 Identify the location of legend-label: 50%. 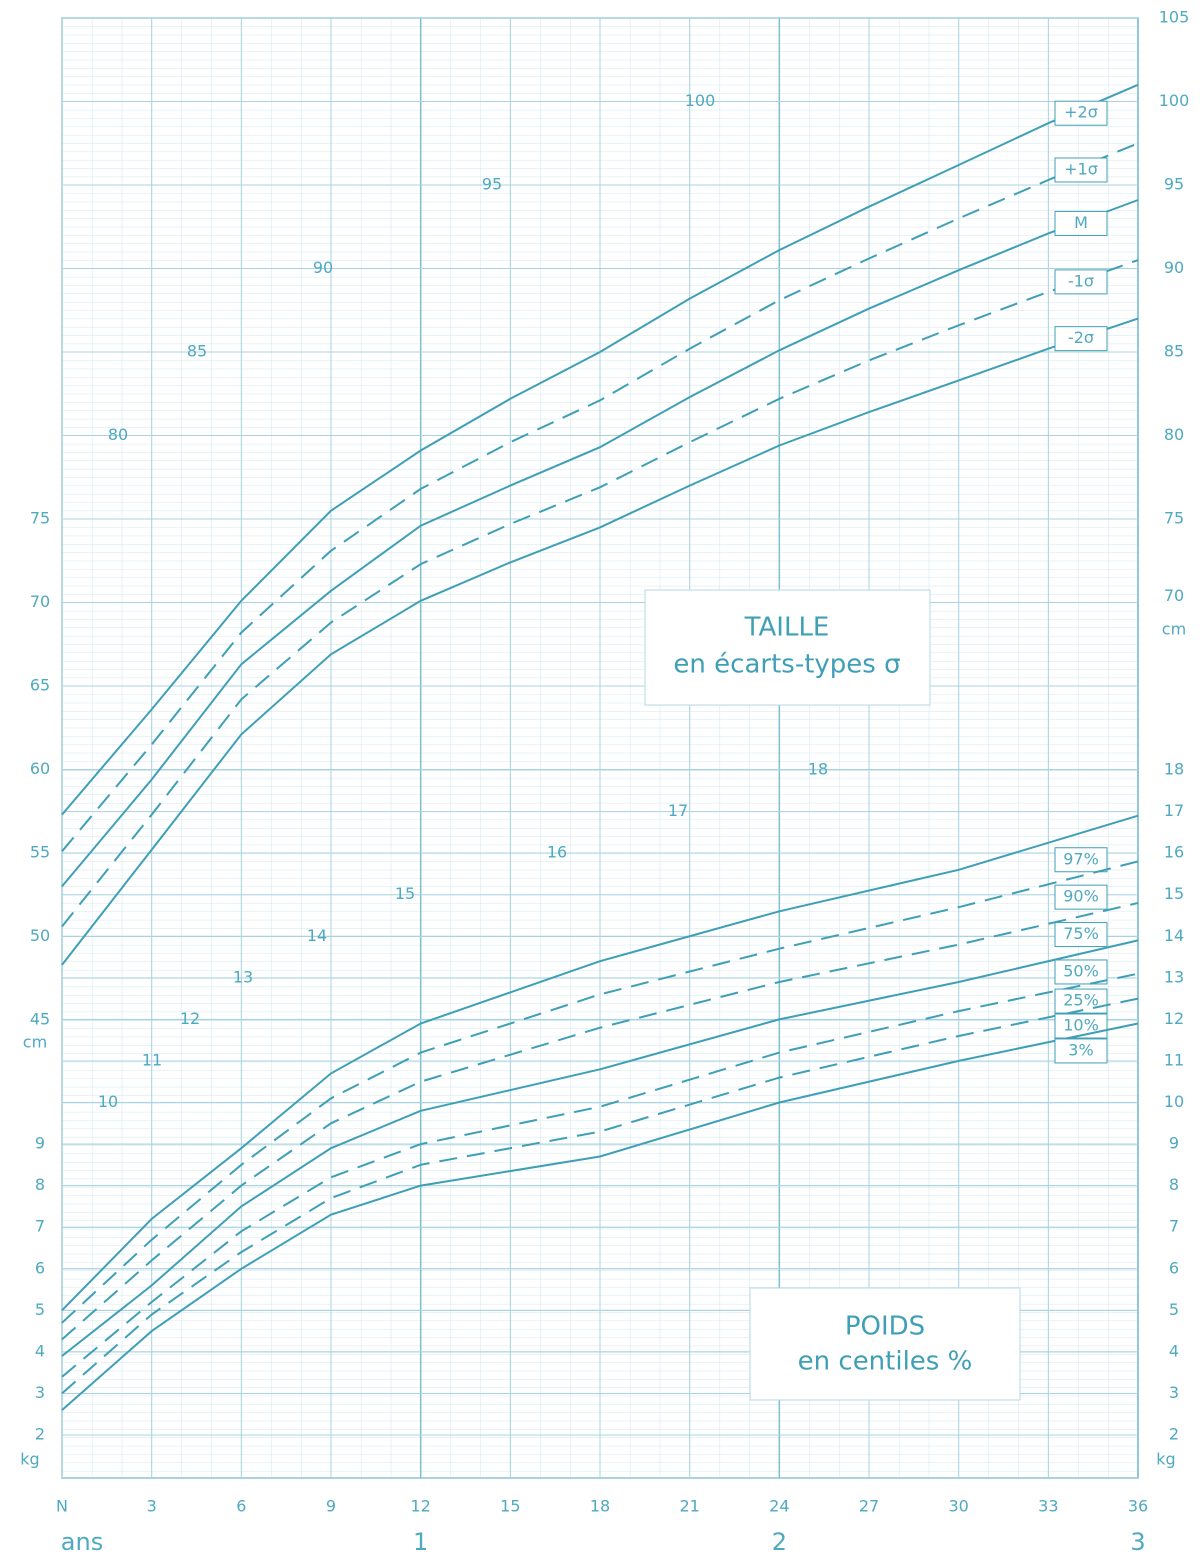
(1081, 970).